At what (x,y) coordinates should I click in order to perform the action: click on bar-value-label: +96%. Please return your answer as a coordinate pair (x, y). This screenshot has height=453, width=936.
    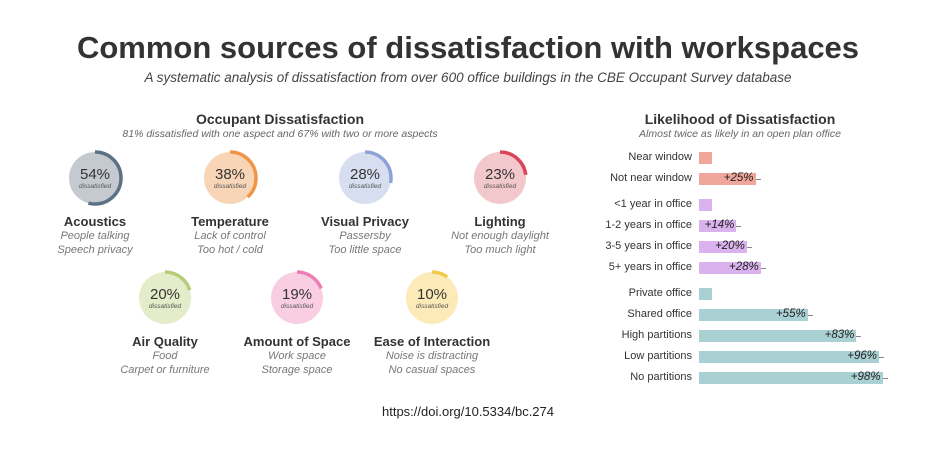
    Looking at the image, I should click on (862, 356).